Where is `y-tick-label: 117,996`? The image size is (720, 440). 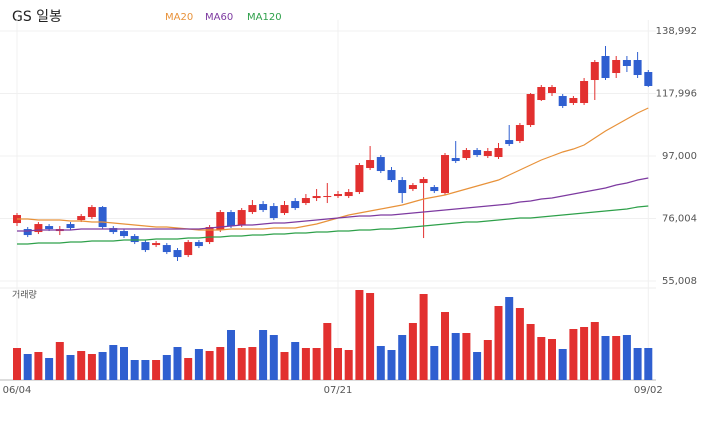
y-tick-label: 117,996 is located at coordinates (676, 94).